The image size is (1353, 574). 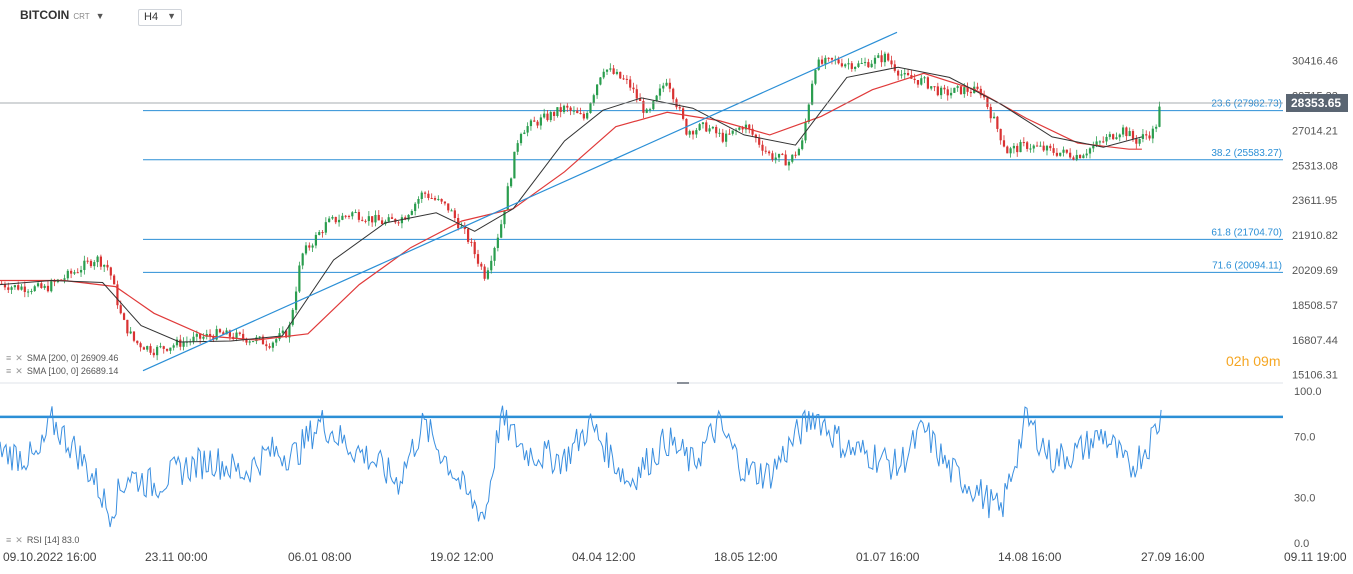 What do you see at coordinates (42, 540) in the screenshot?
I see `indicator-rsi: ≡ ✕ RSI [14] 83.0` at bounding box center [42, 540].